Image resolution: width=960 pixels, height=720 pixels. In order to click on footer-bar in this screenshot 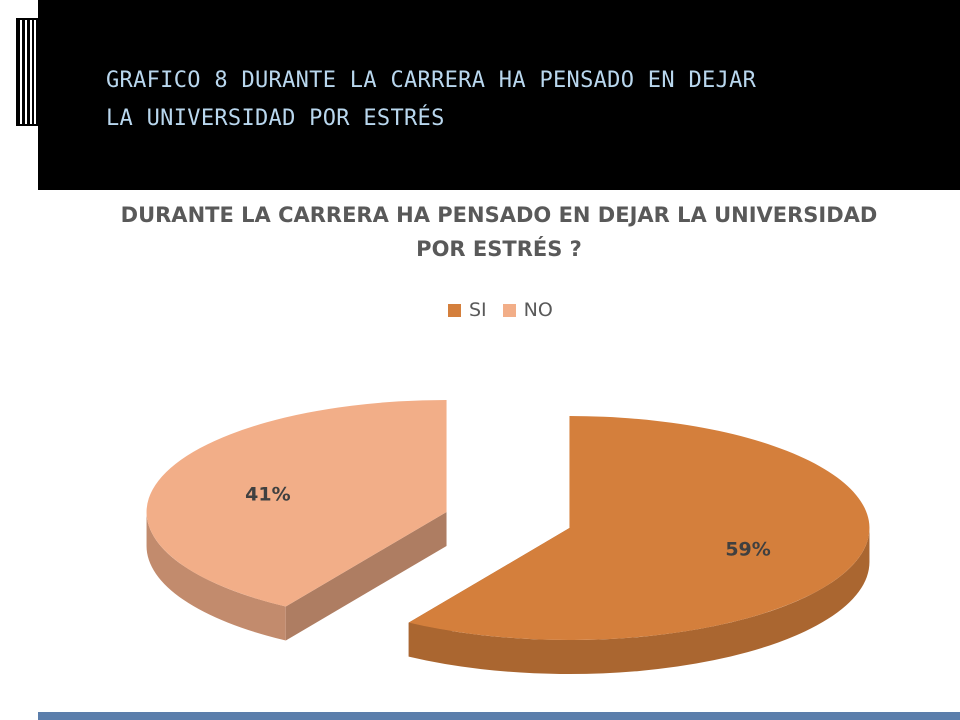, I will do `click(499, 716)`.